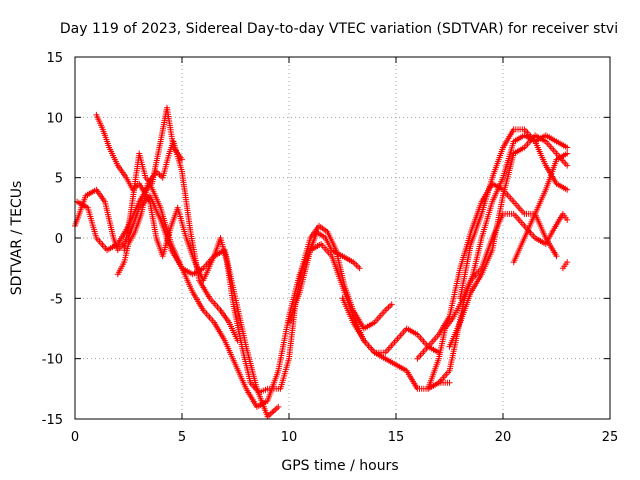 The height and width of the screenshot is (480, 640). I want to click on y-axis-label: SDTVAR / TECUs, so click(17, 238).